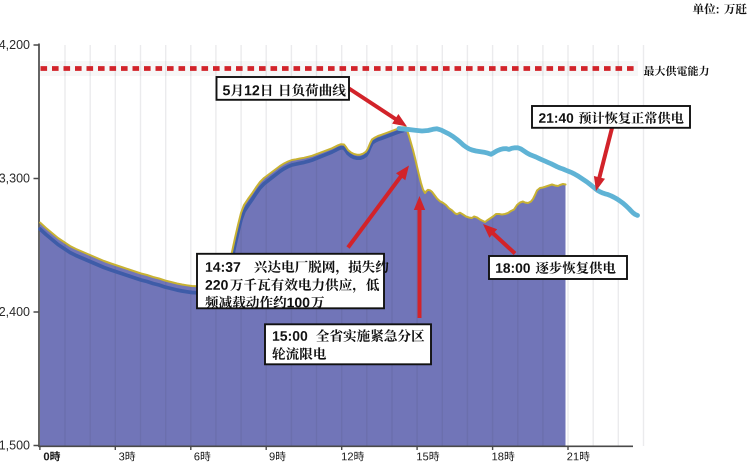  I want to click on svg-text: 3,300, so click(15, 179).